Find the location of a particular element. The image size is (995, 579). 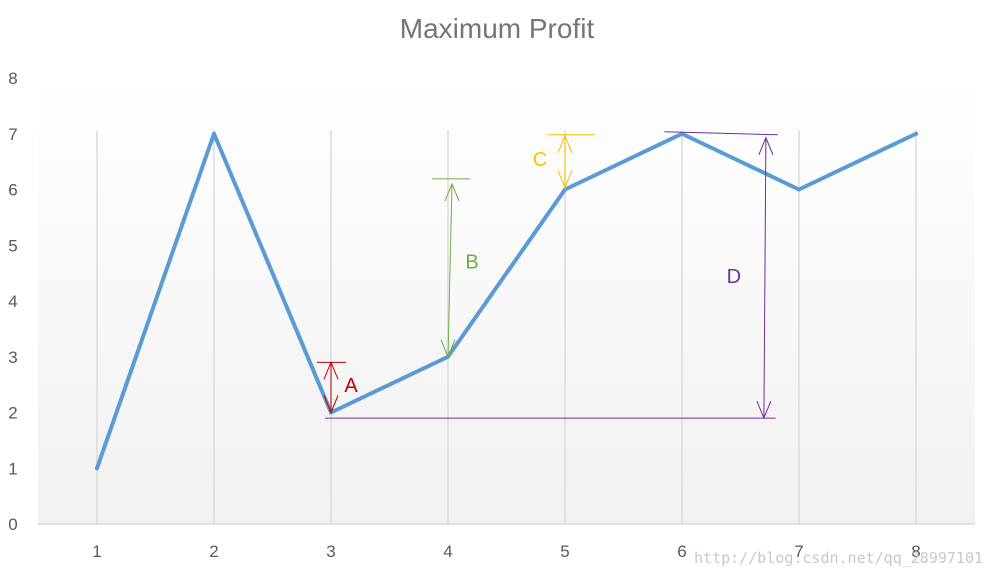

x-tick-label: 5 is located at coordinates (564, 551).